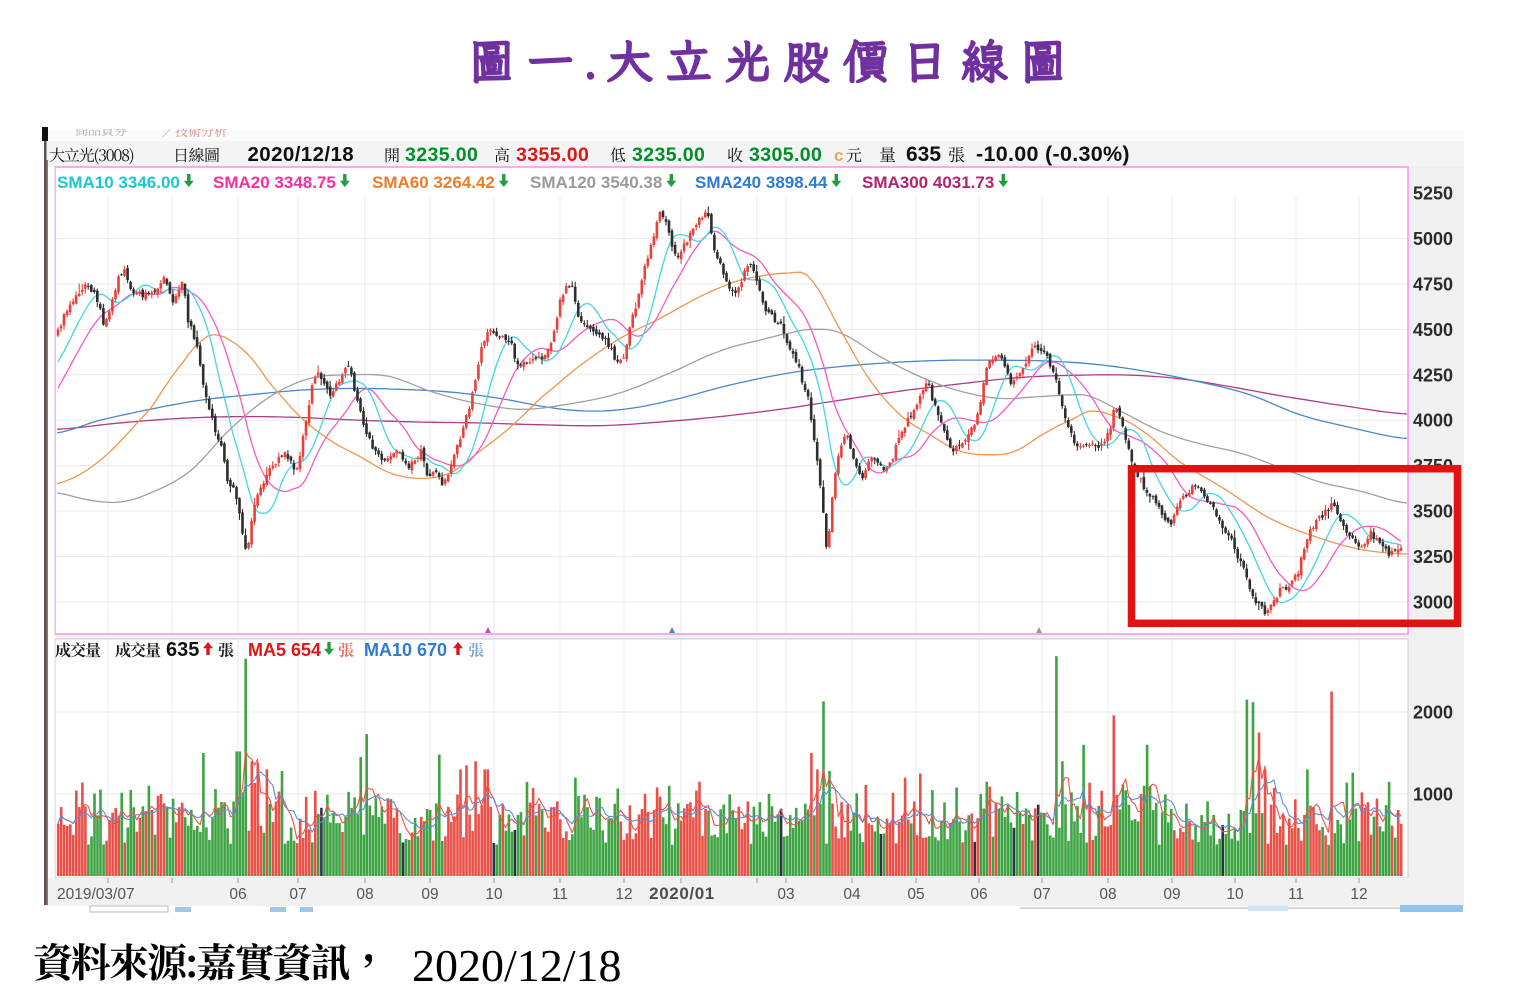  What do you see at coordinates (1433, 603) in the screenshot?
I see `svg-text: 3000` at bounding box center [1433, 603].